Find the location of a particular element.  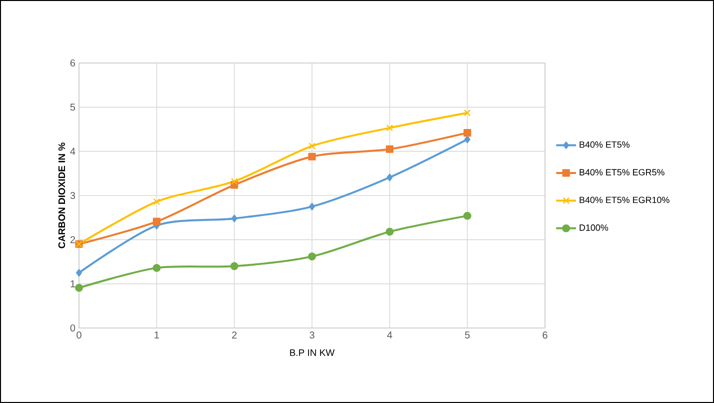

y-tick-label: 0 is located at coordinates (73, 328).